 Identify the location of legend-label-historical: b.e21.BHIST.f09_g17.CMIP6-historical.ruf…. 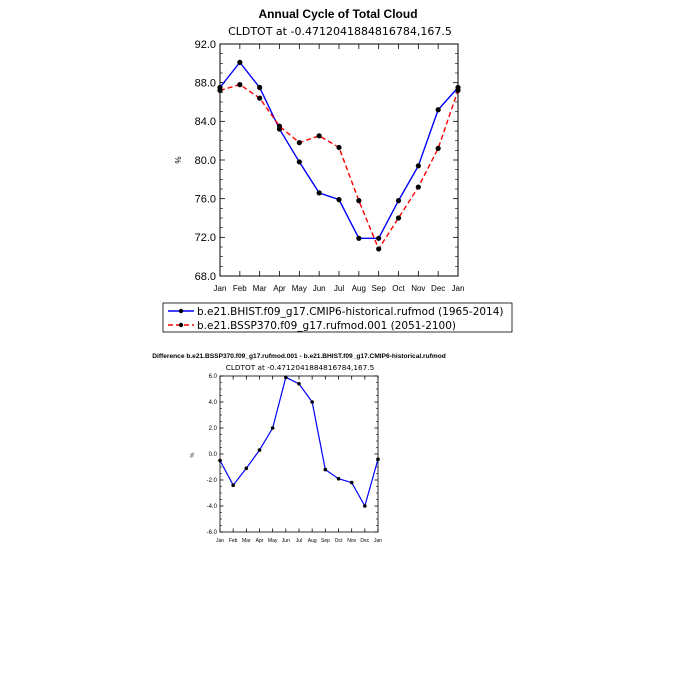
(350, 312).